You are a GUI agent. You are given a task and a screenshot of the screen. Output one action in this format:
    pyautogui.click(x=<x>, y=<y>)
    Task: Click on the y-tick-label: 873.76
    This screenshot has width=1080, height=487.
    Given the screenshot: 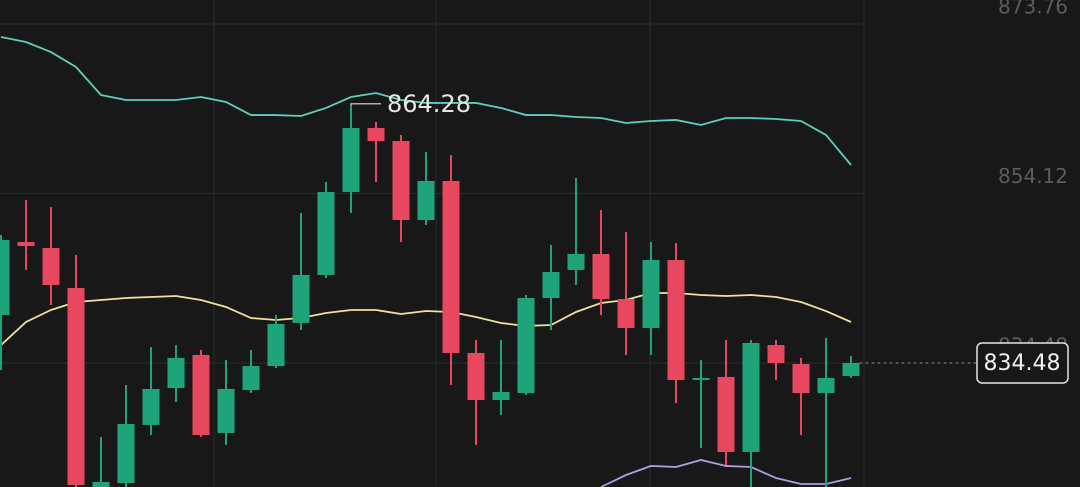 What is the action you would take?
    pyautogui.click(x=1033, y=9)
    